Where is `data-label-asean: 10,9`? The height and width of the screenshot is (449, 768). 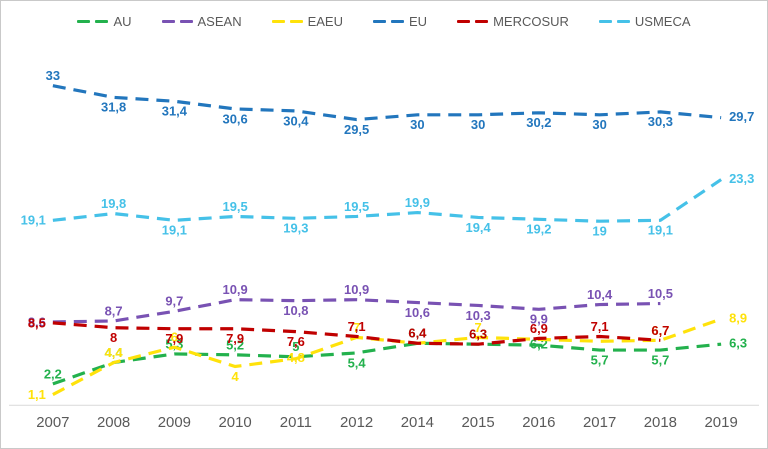
data-label-asean: 10,9 is located at coordinates (356, 289).